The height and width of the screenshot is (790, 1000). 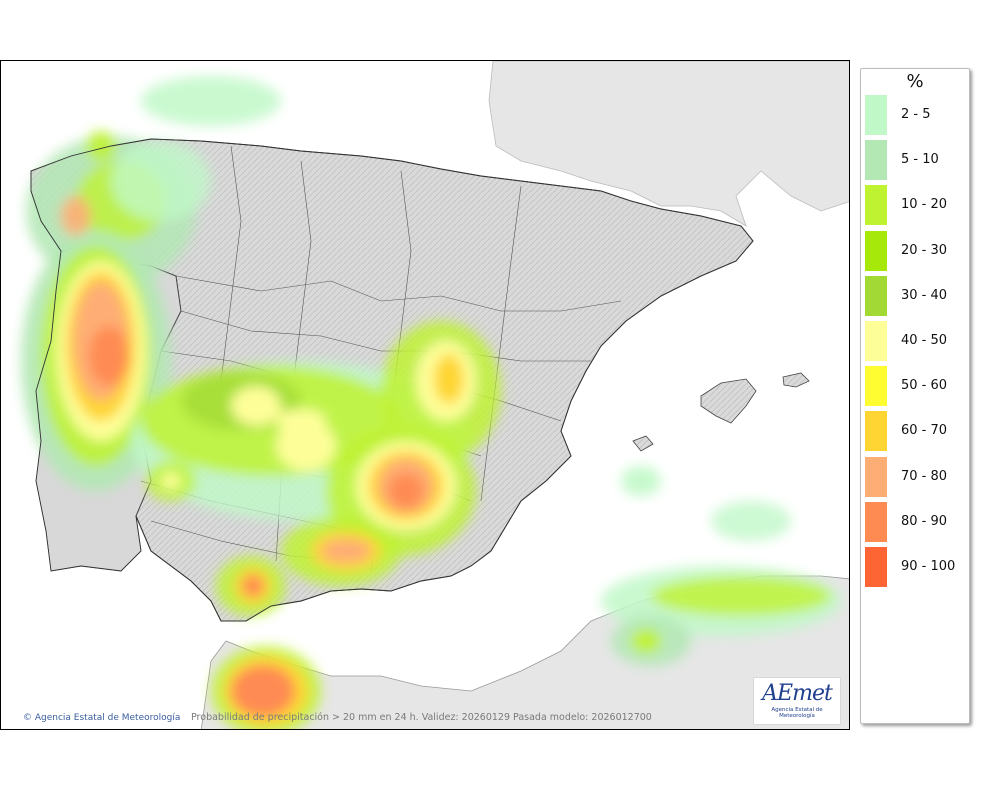 I want to click on legend-label: 2 - 5, so click(x=916, y=114).